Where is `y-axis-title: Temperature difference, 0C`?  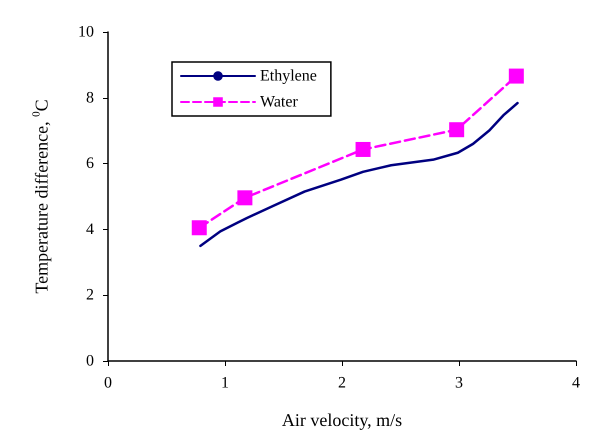 y-axis-title: Temperature difference, 0C is located at coordinates (41, 196).